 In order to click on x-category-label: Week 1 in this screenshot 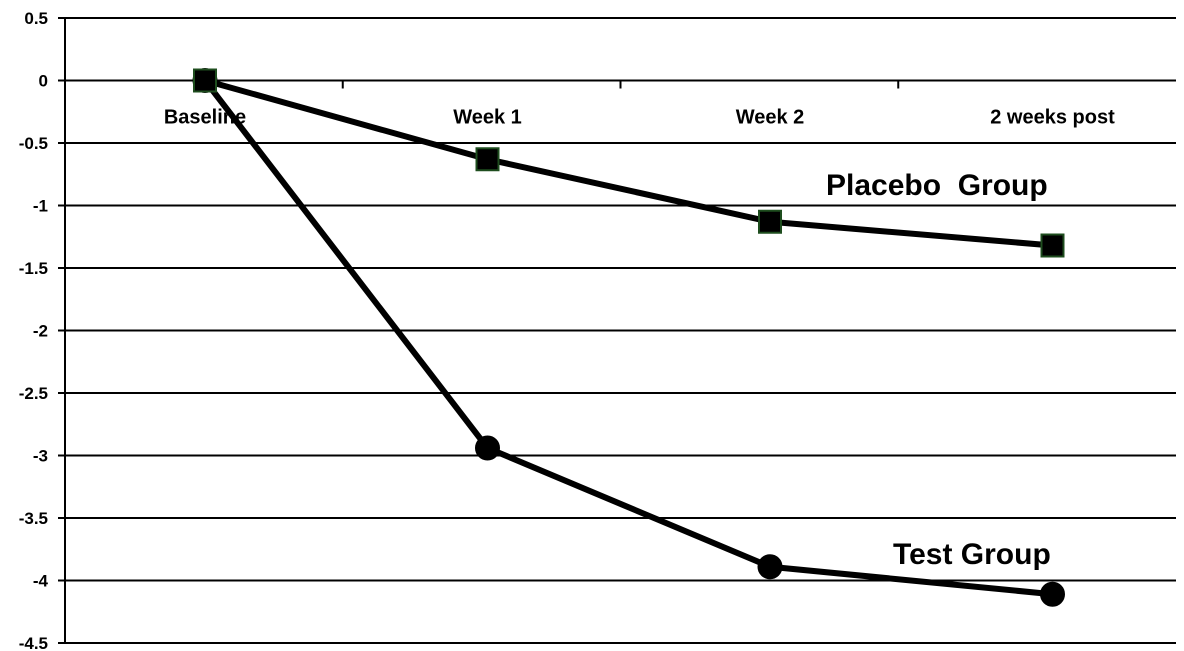, I will do `click(487, 118)`.